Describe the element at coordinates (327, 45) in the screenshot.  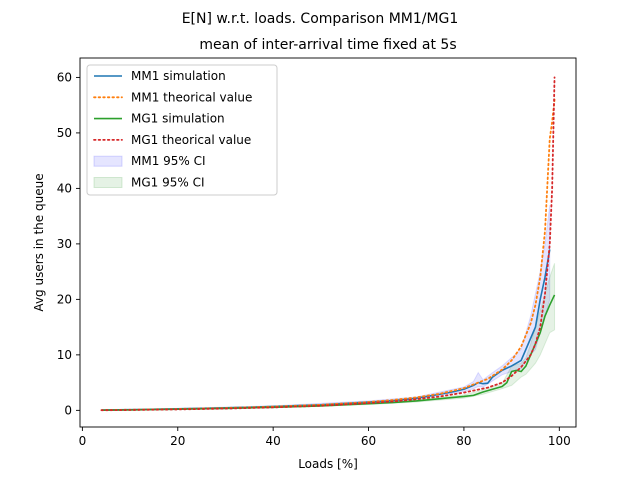
I see `chart-title: mean of inter-arrival time fixed at 5s` at that location.